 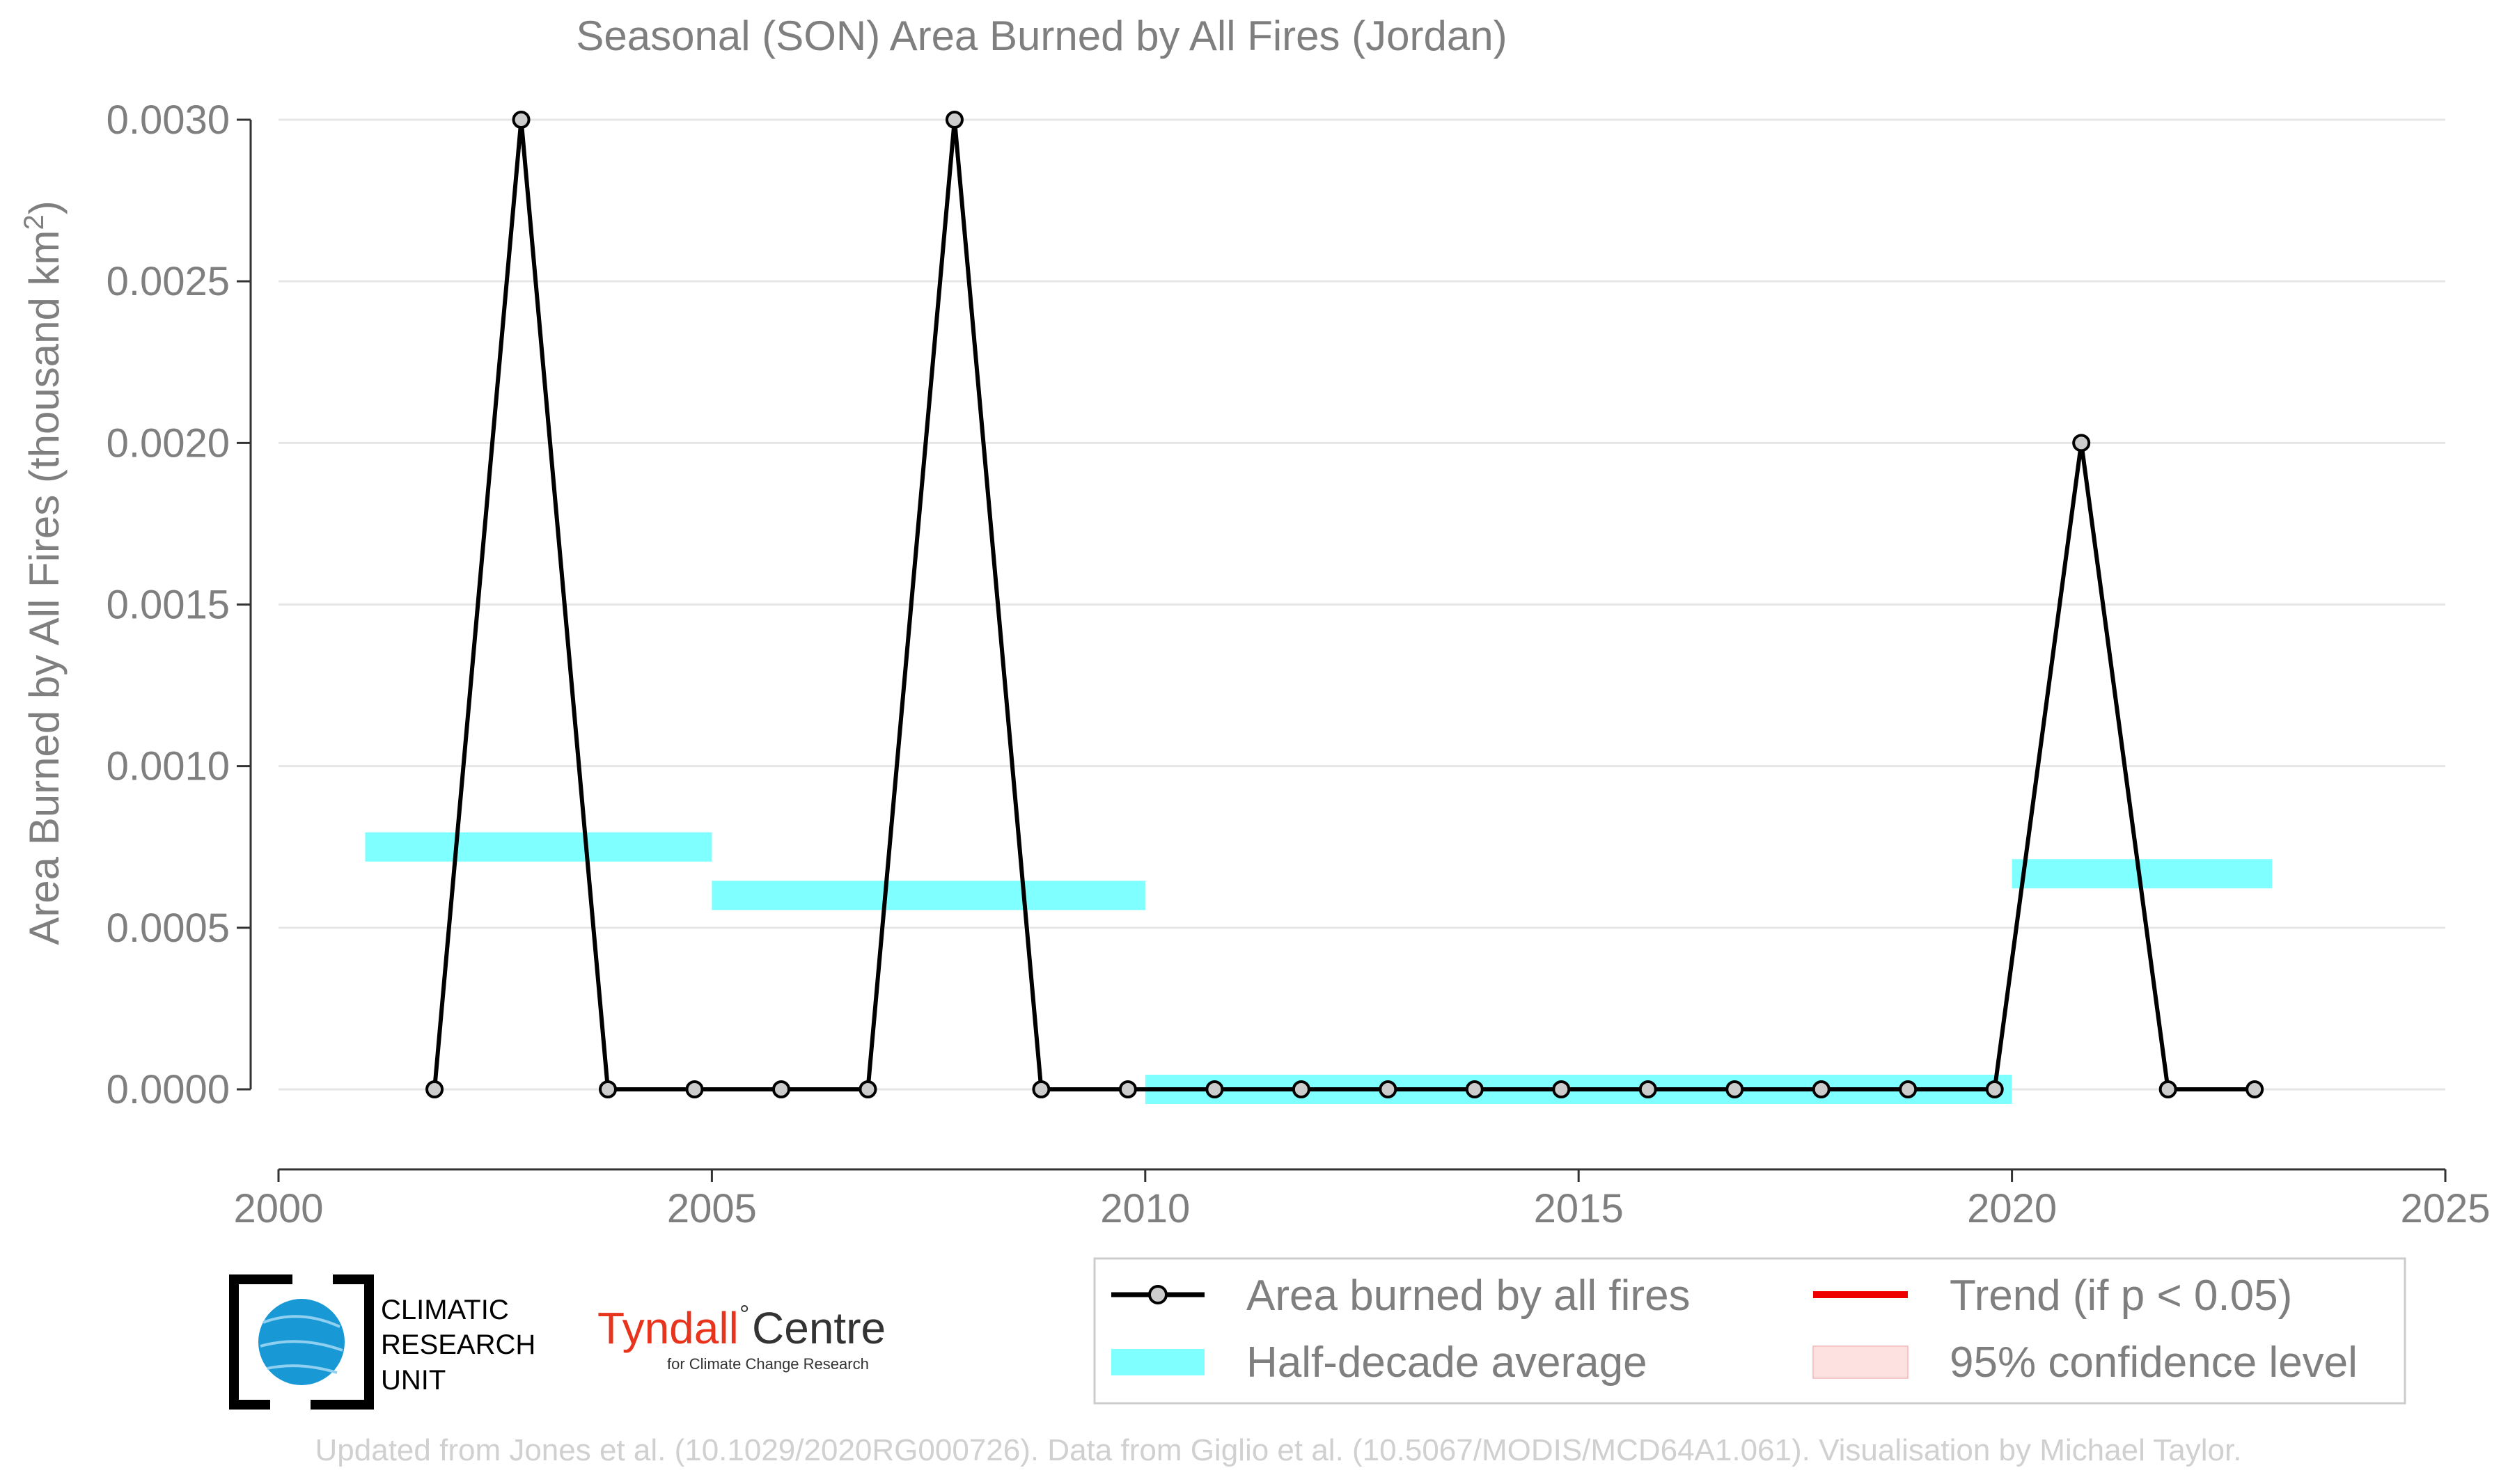 I want to click on legend-swatch-half-decade, so click(x=1158, y=1362).